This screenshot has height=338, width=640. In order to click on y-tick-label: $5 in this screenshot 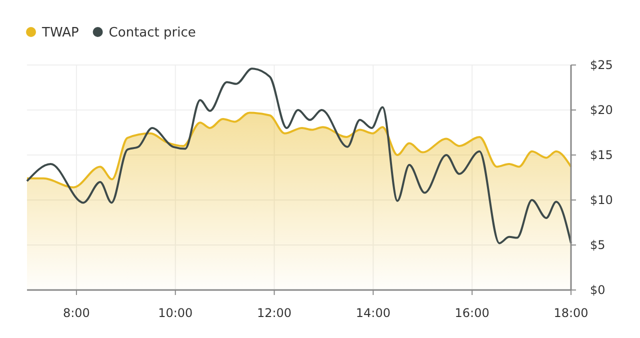, I will do `click(598, 245)`.